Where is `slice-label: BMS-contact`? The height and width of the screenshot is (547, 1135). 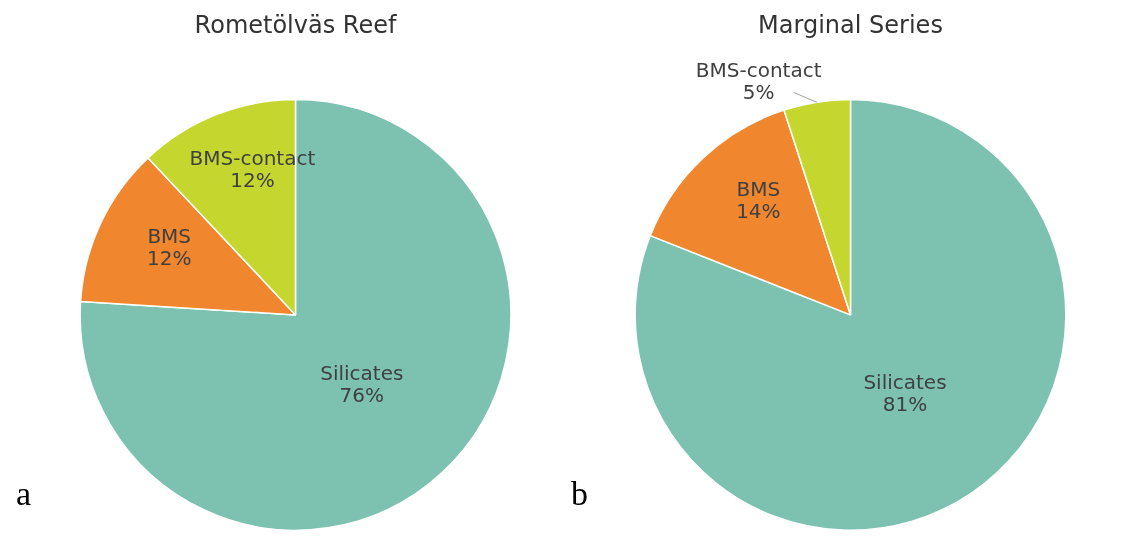 slice-label: BMS-contact is located at coordinates (758, 69).